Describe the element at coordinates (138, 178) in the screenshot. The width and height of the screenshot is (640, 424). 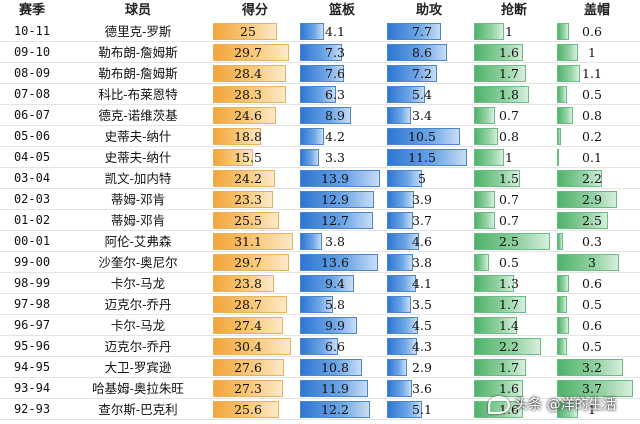
I see `player-cell: 凯文-加内特` at that location.